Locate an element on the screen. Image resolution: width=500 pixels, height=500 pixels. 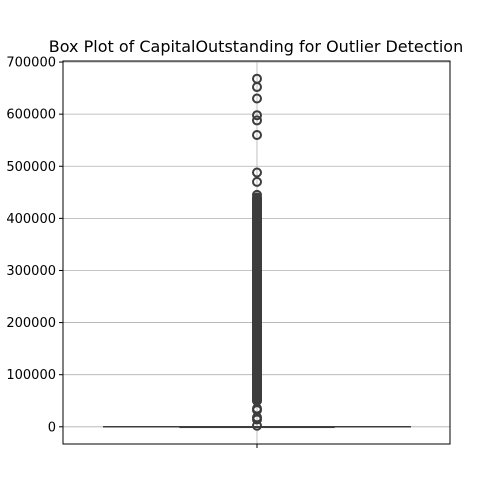
y-tick-label: 700000 is located at coordinates (31, 63).